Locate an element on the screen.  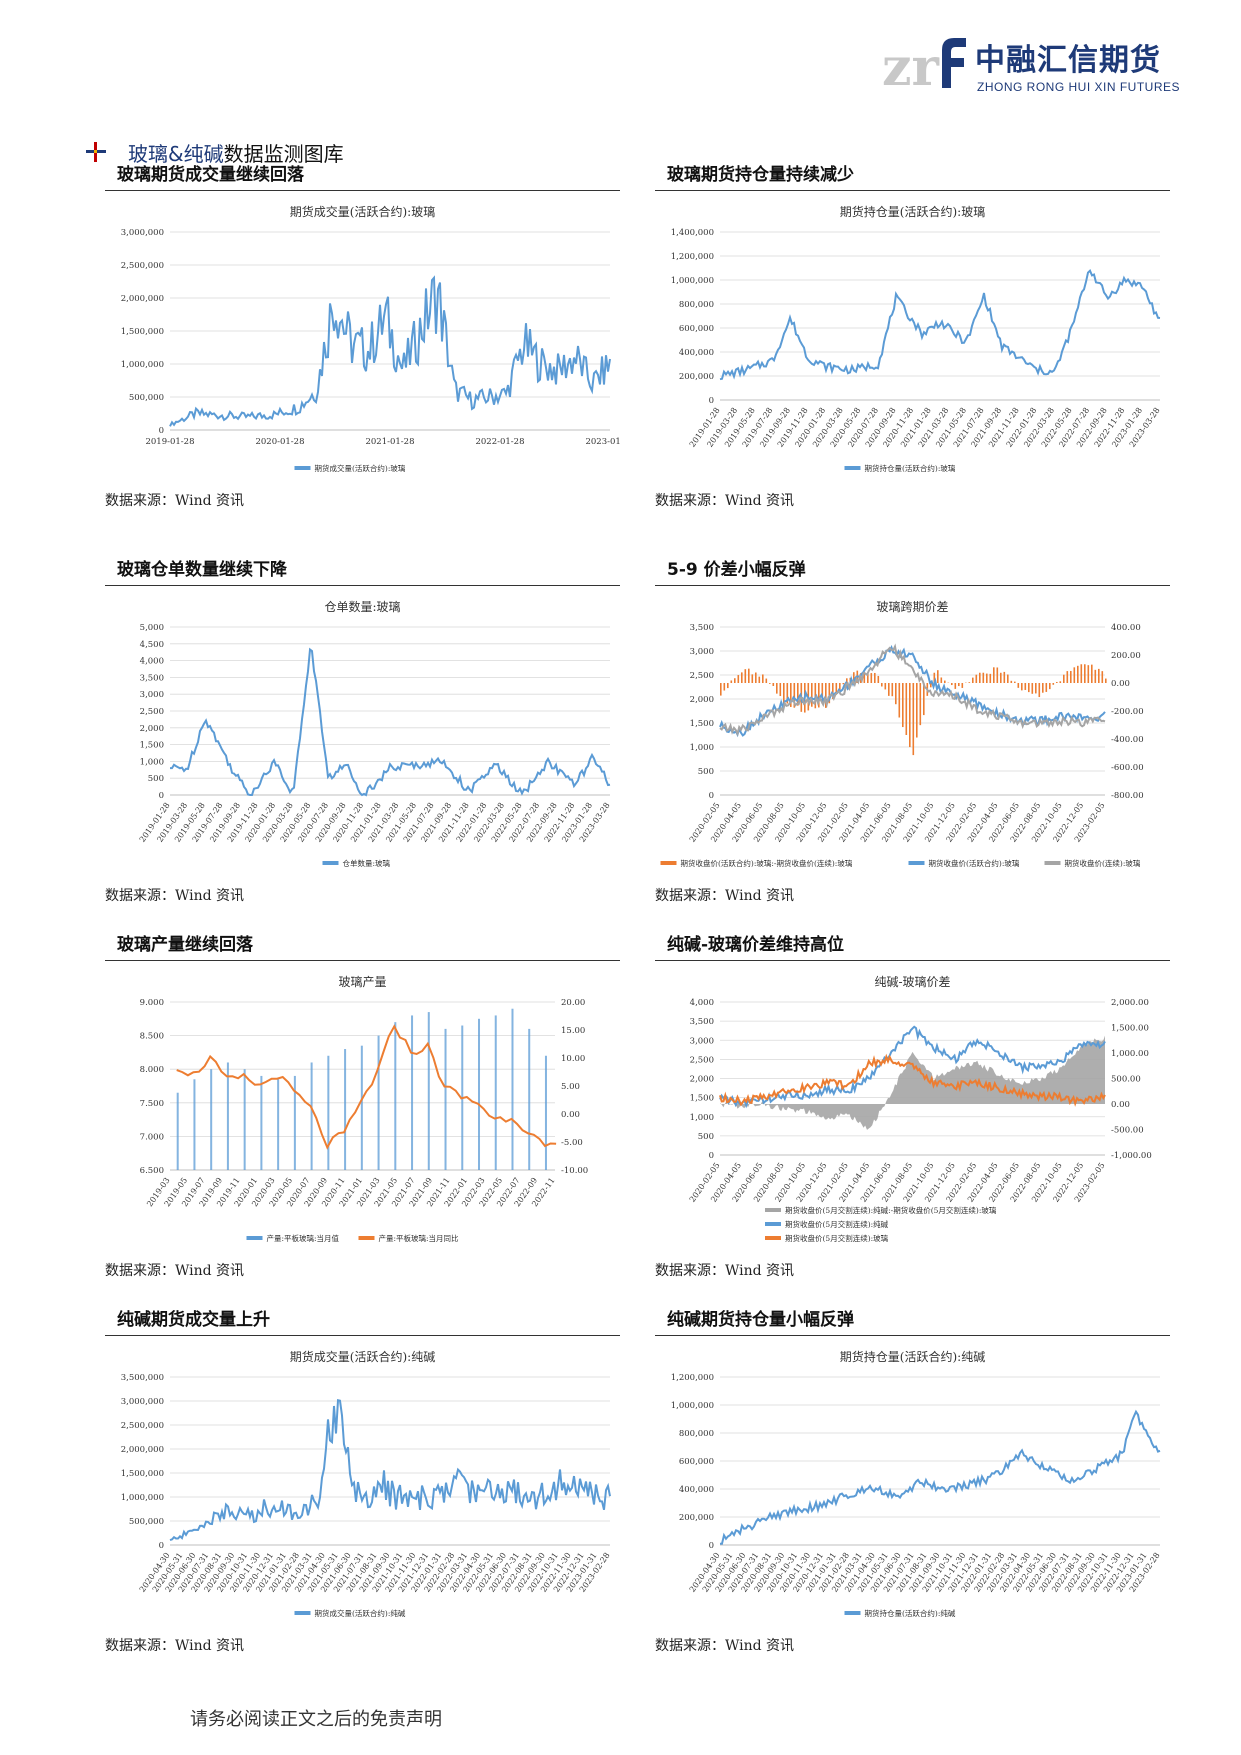
y-tick-label-right: 20.00 is located at coordinates (573, 1003).